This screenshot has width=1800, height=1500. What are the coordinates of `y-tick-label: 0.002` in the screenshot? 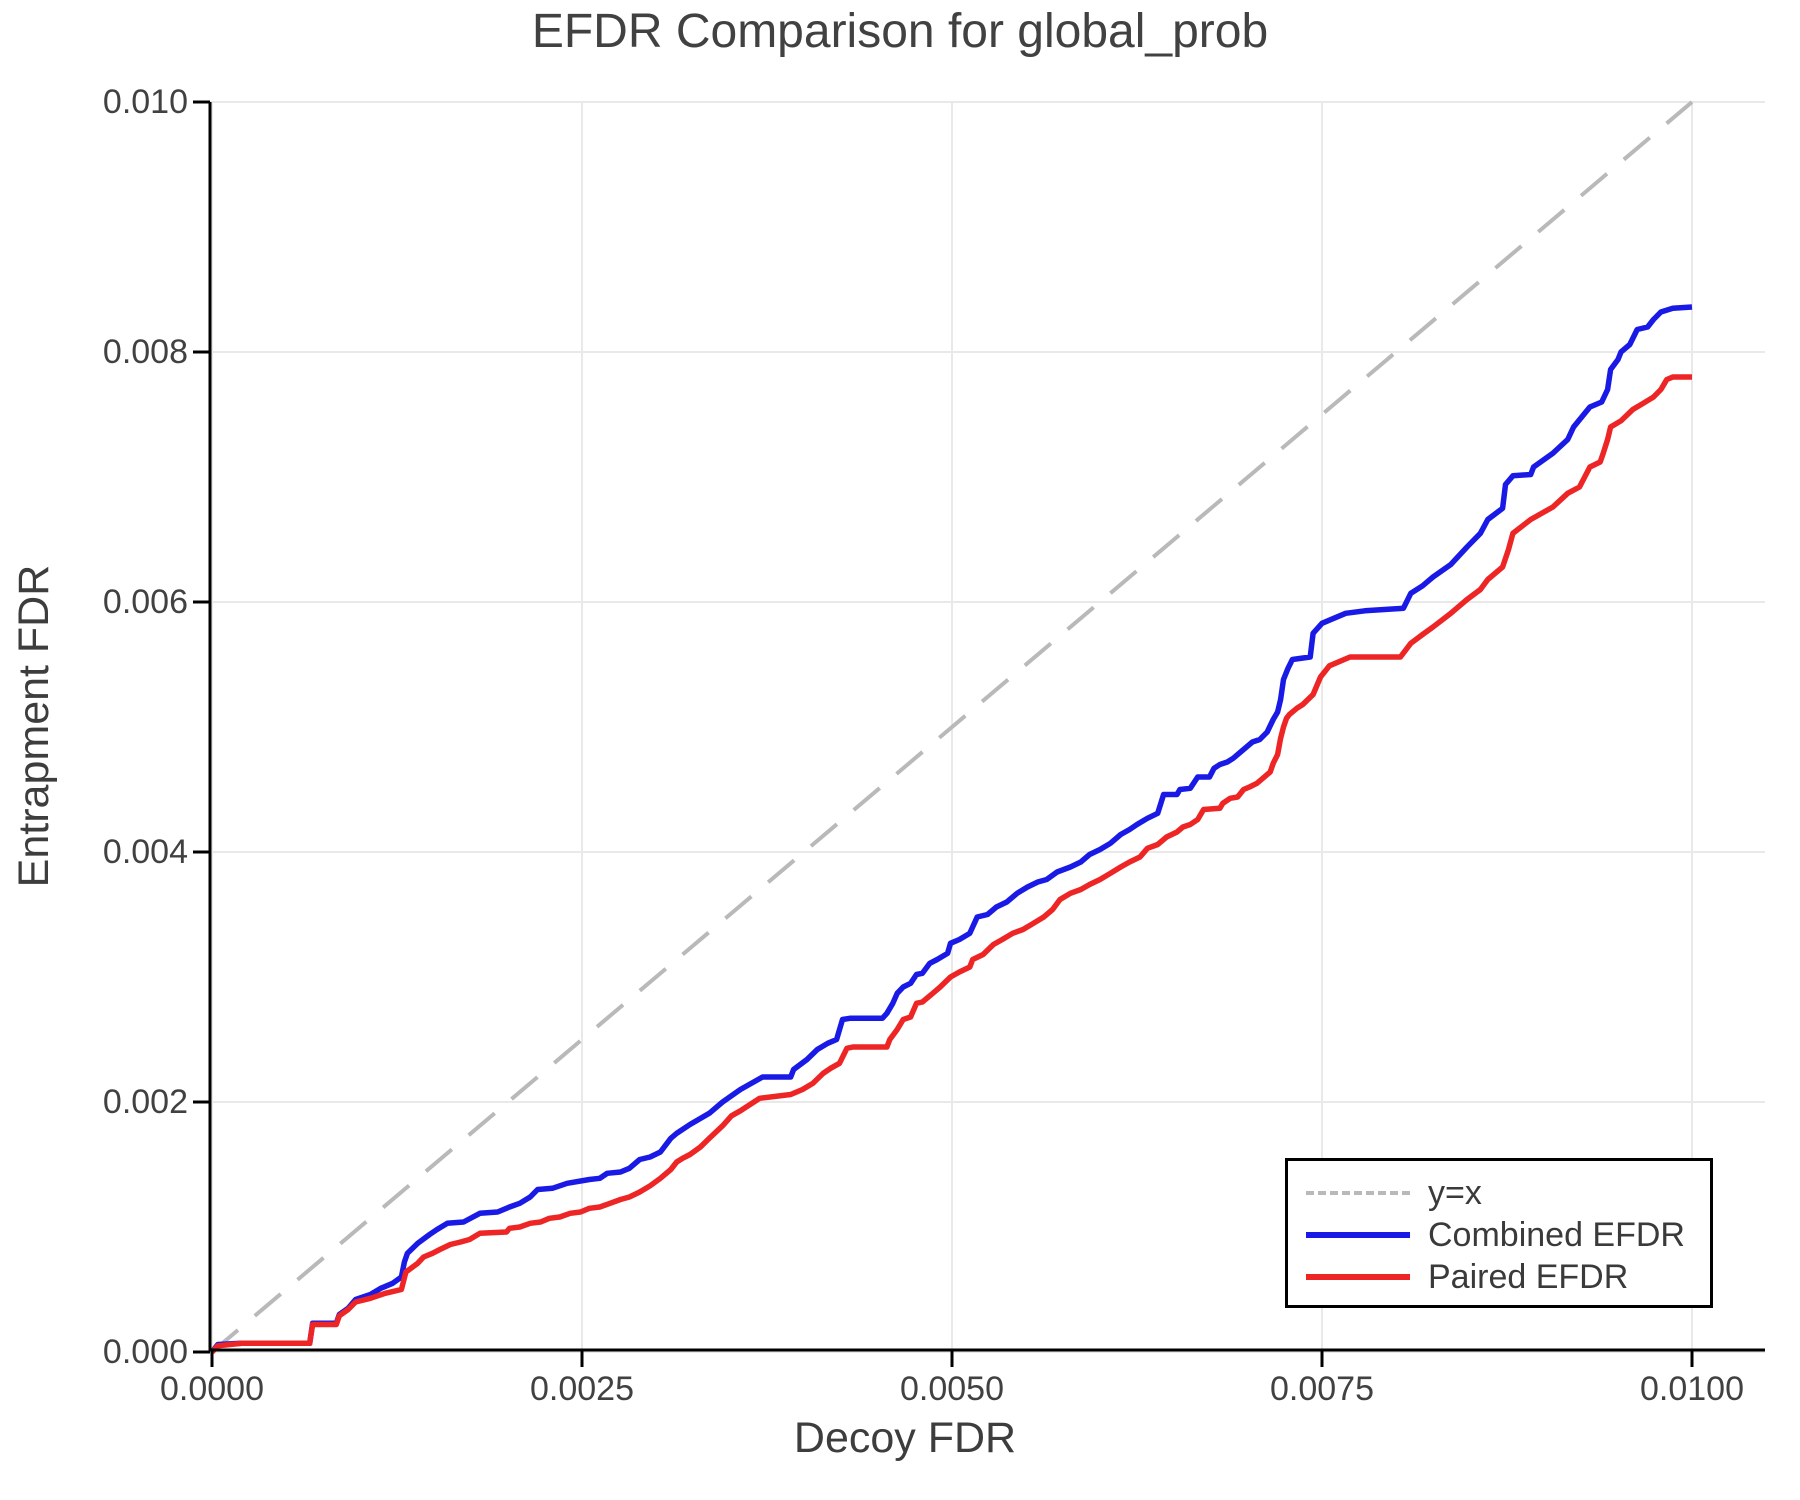 It's located at (145, 1102).